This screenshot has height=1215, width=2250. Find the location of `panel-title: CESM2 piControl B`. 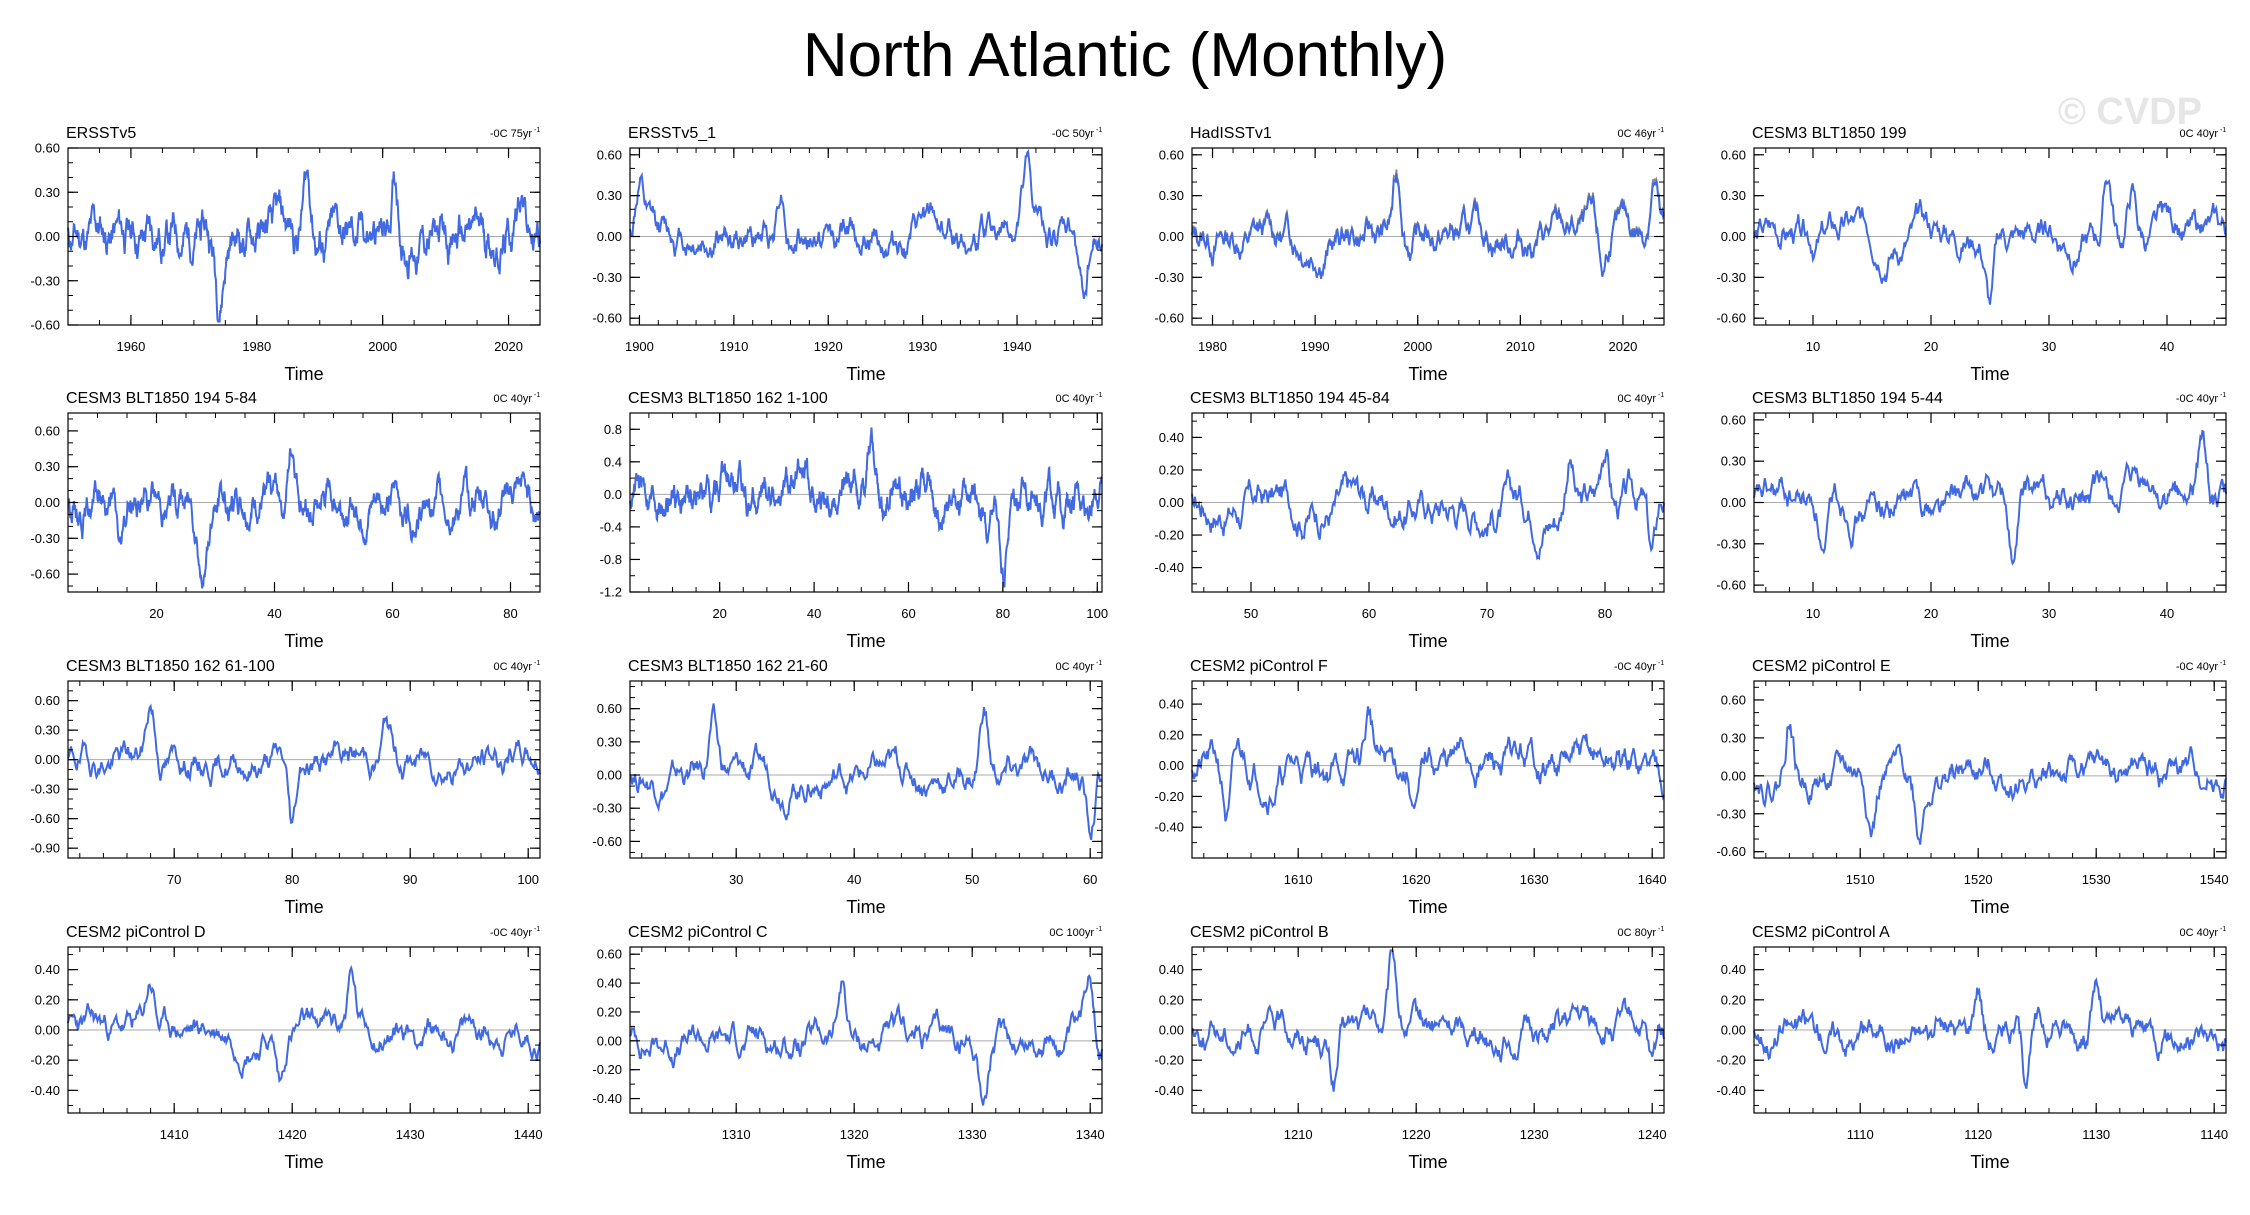

panel-title: CESM2 piControl B is located at coordinates (1259, 932).